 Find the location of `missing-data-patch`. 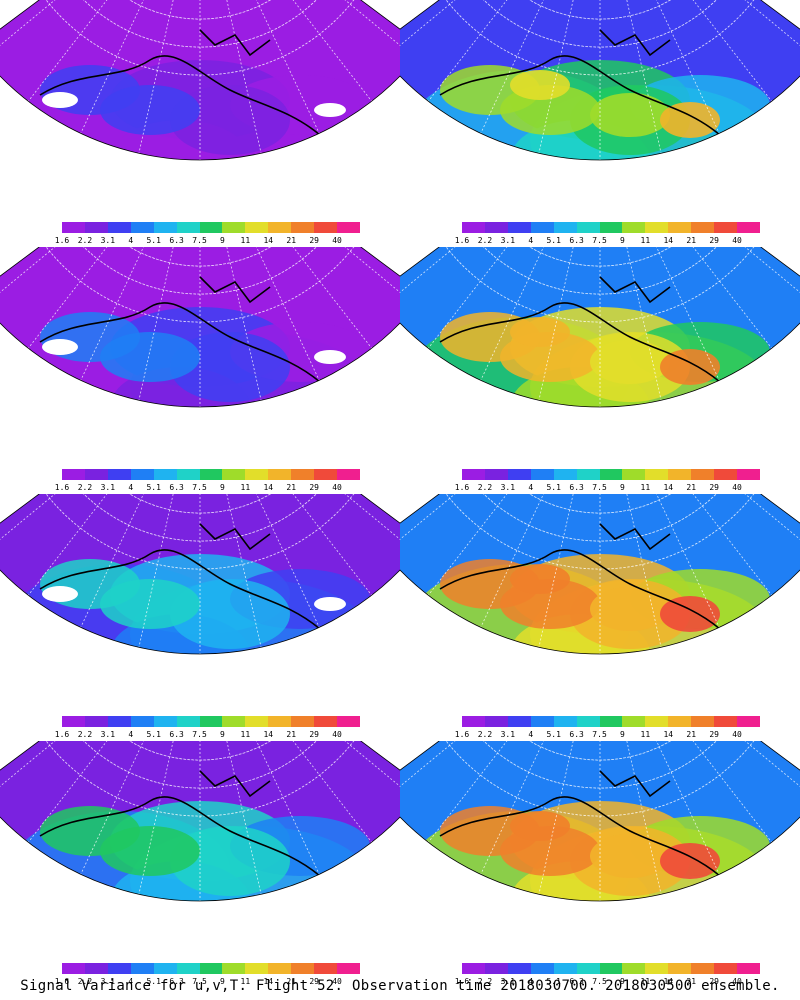

missing-data-patch is located at coordinates (60, 594).